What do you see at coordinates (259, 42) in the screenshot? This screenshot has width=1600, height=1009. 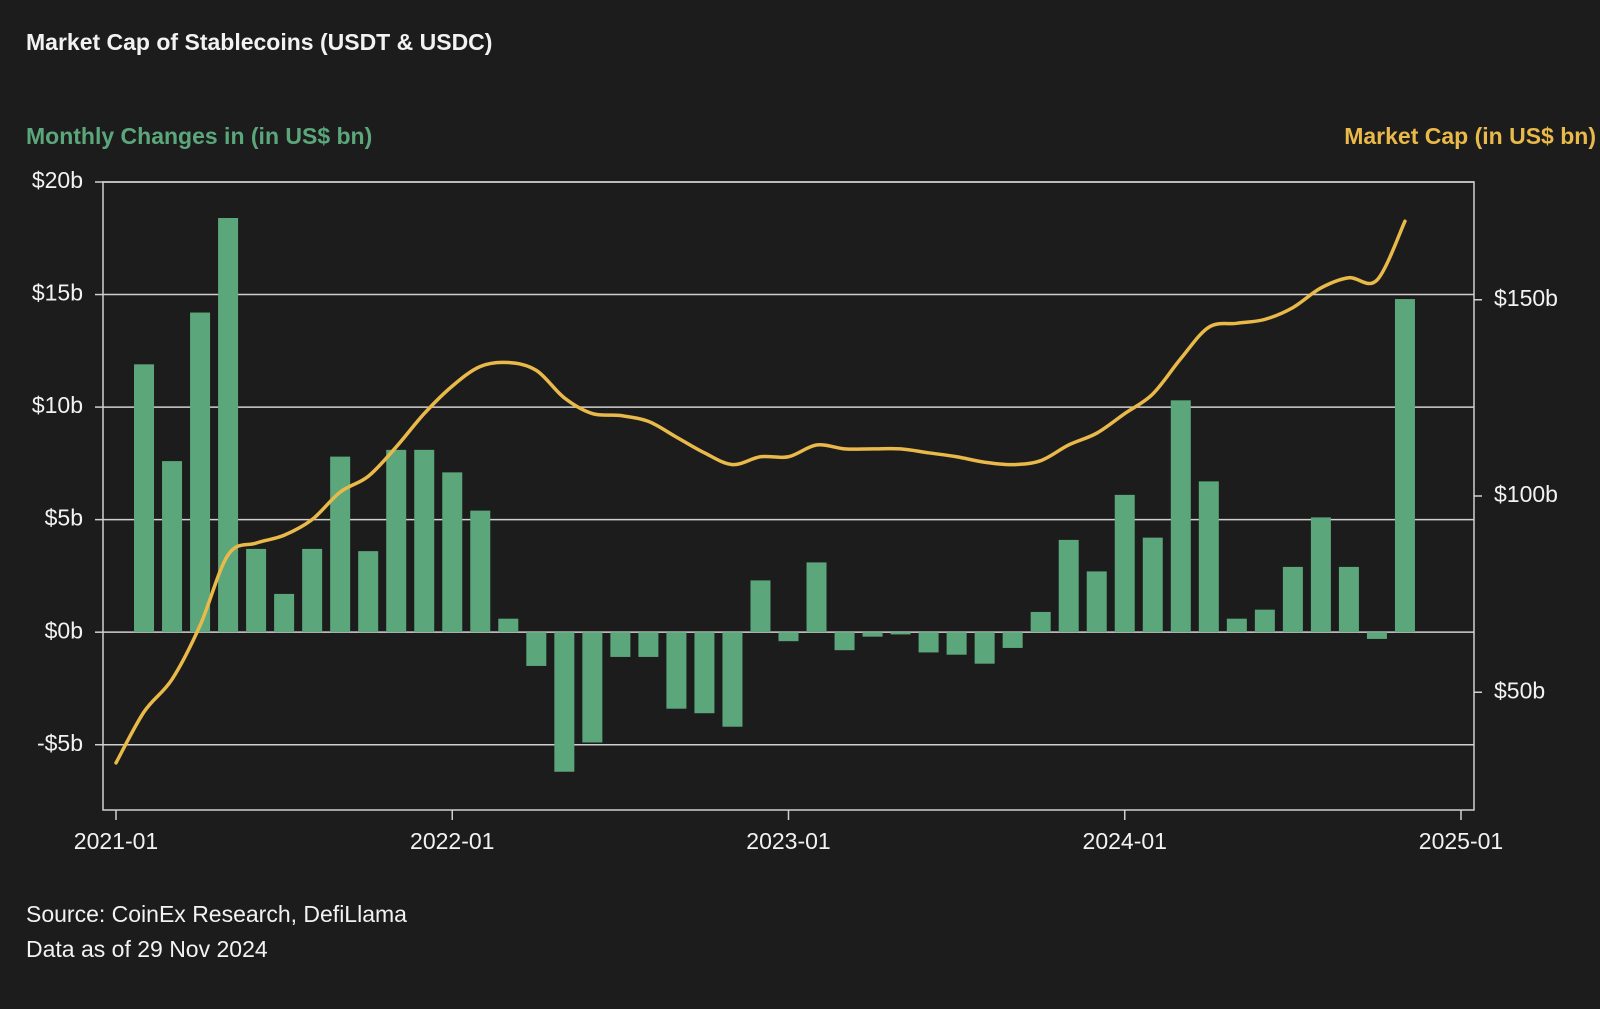 I see `chart-title: Market Cap of Stablecoins (USDT & USDC)` at bounding box center [259, 42].